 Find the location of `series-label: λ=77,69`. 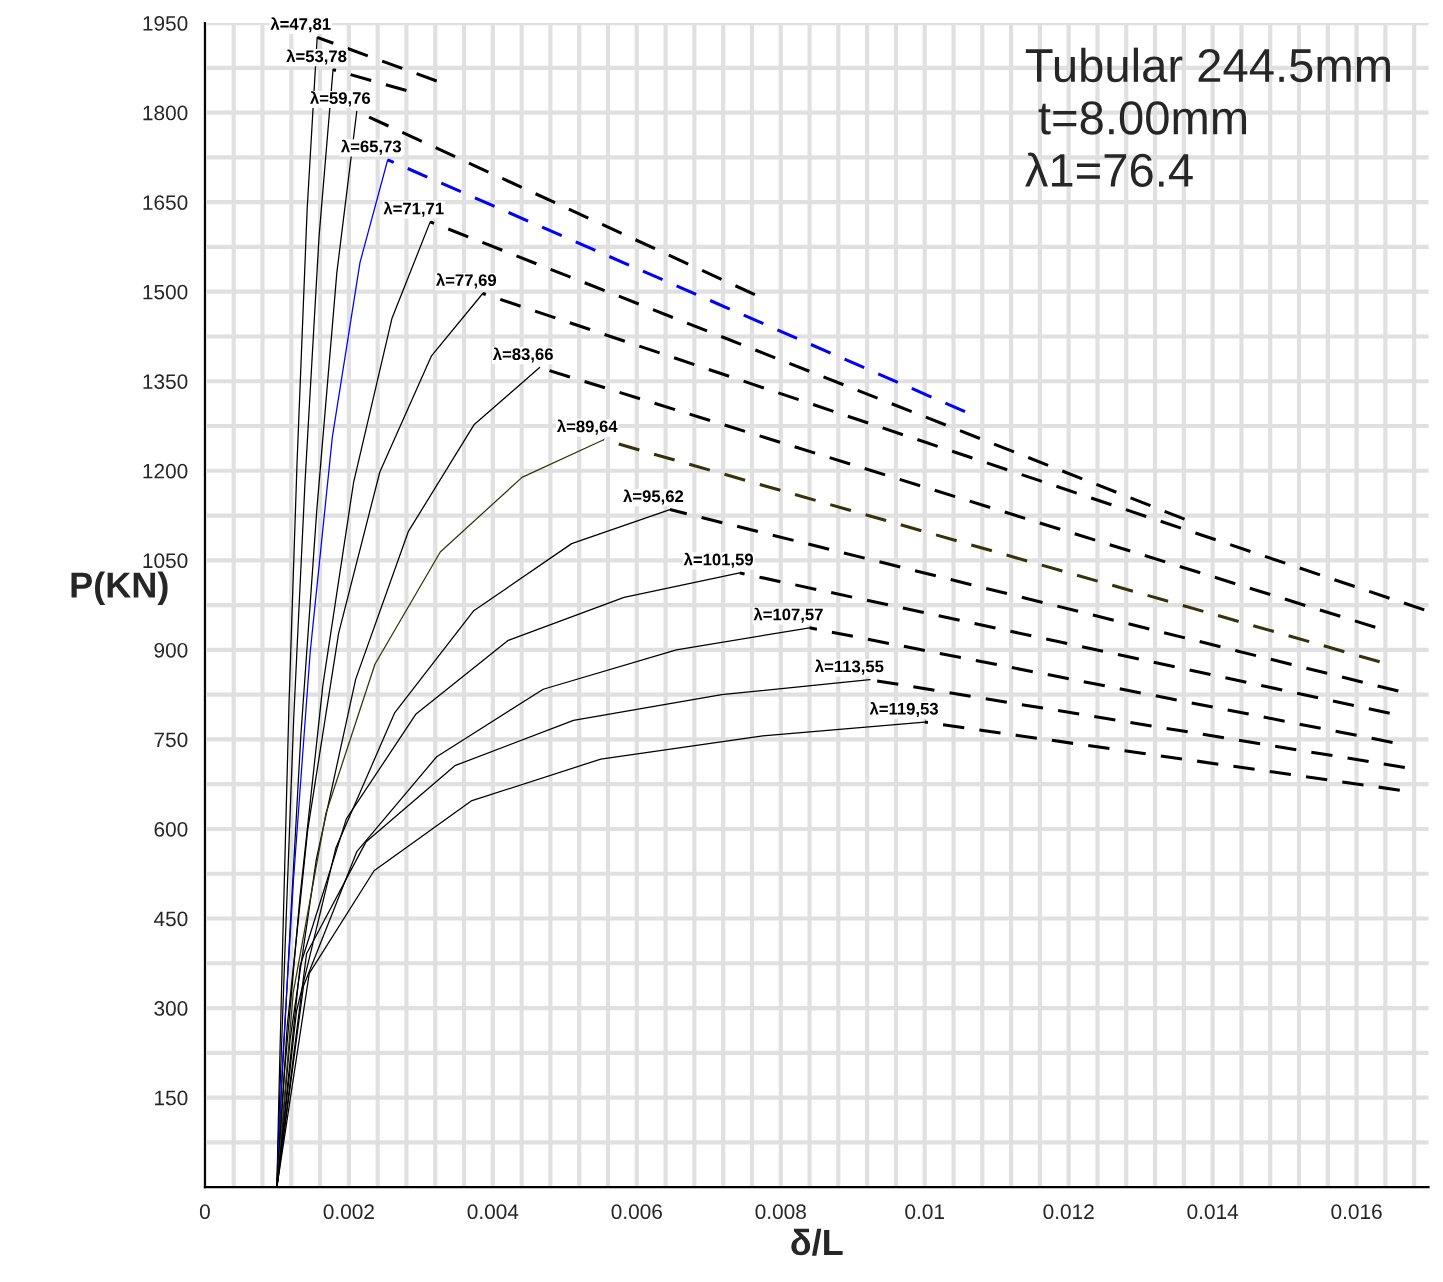

series-label: λ=77,69 is located at coordinates (466, 281).